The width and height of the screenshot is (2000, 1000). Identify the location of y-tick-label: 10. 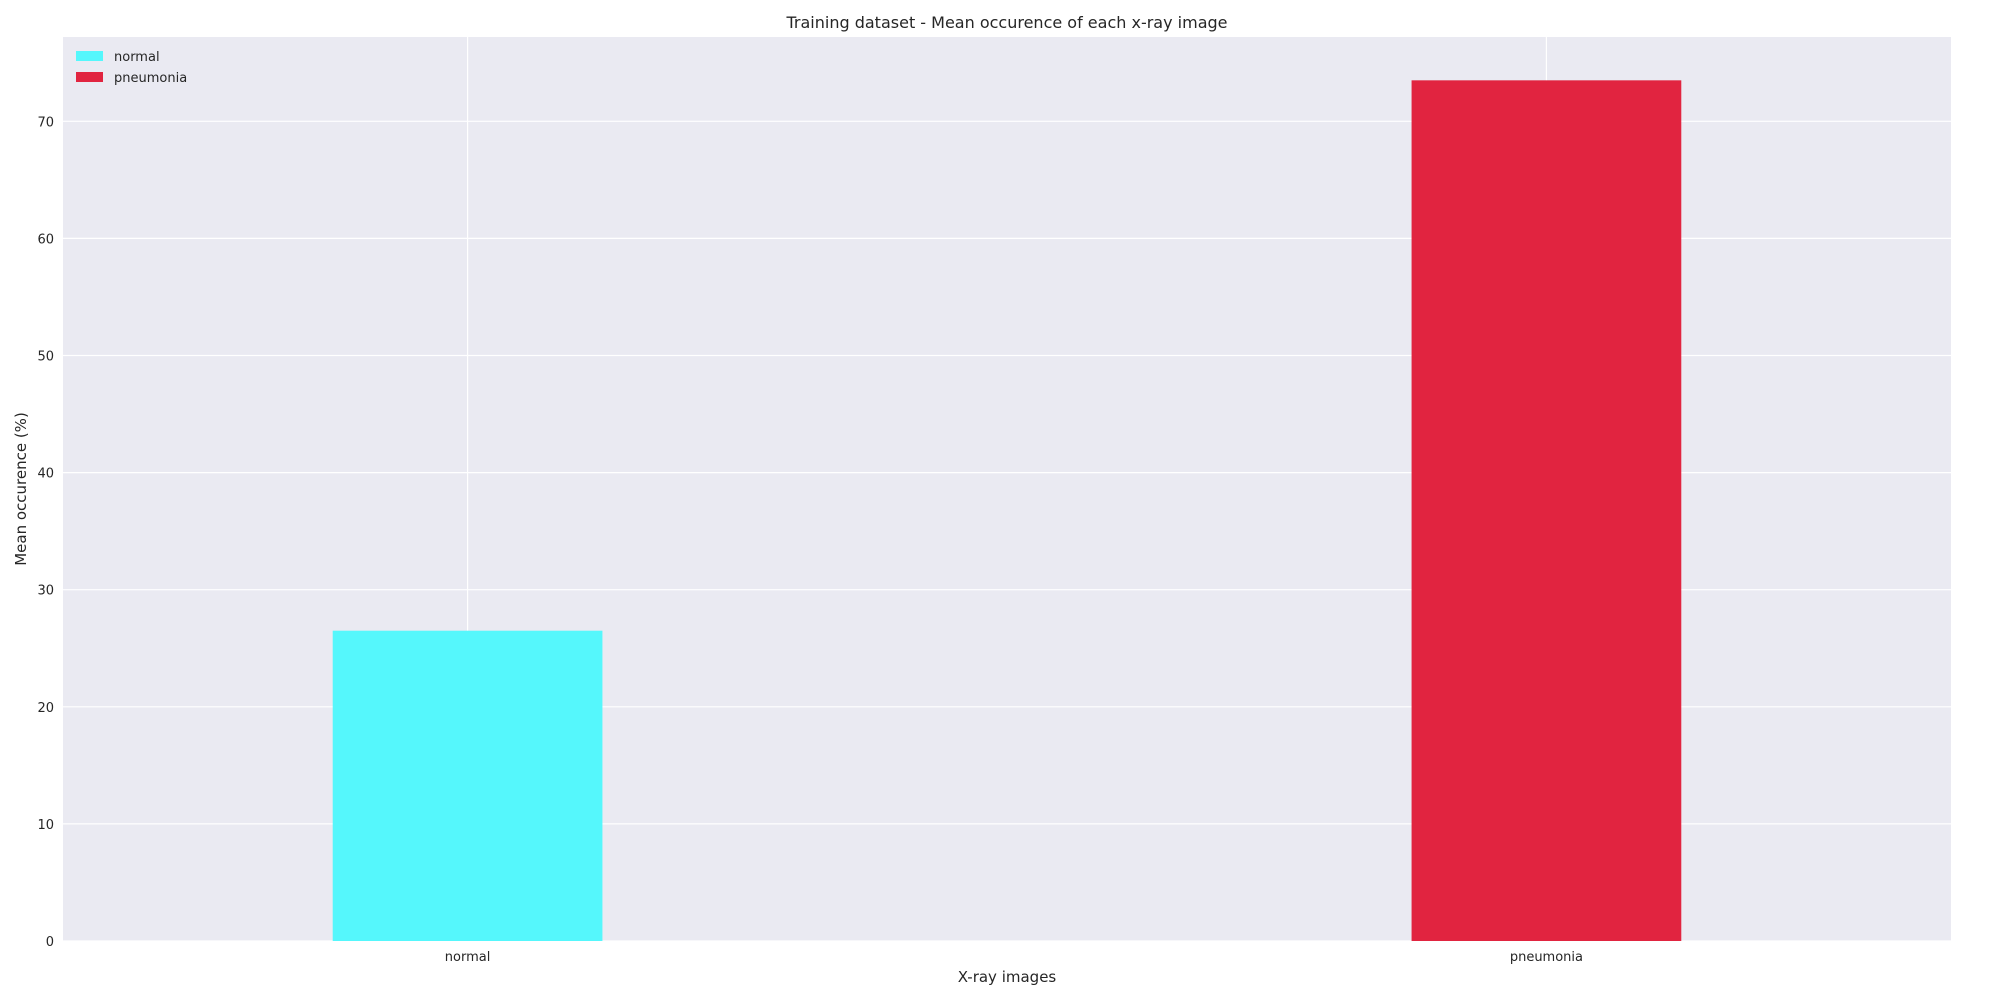
(45, 825).